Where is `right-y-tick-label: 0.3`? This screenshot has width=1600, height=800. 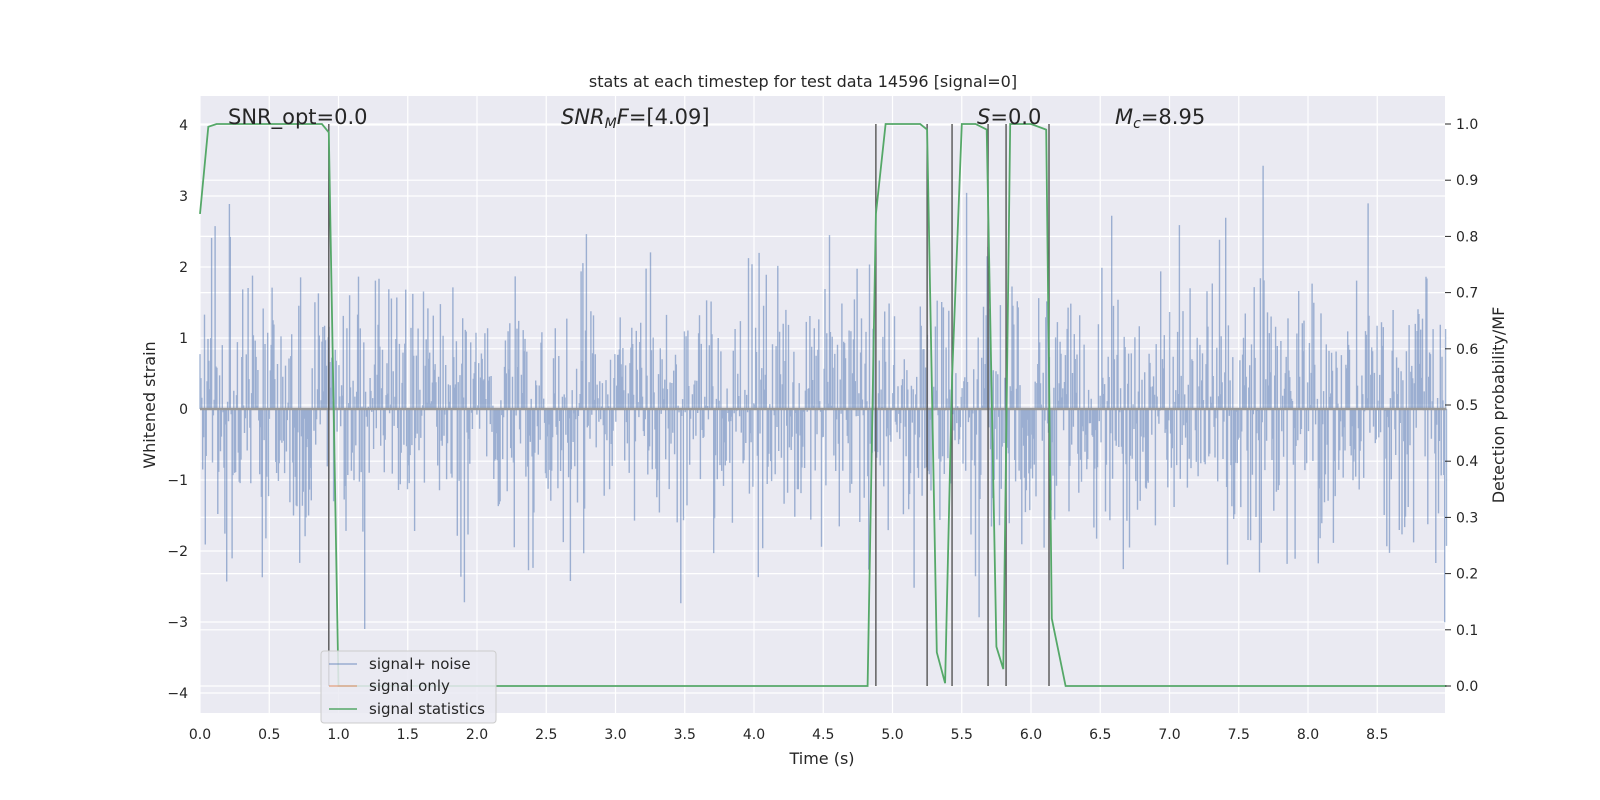
right-y-tick-label: 0.3 is located at coordinates (1467, 518).